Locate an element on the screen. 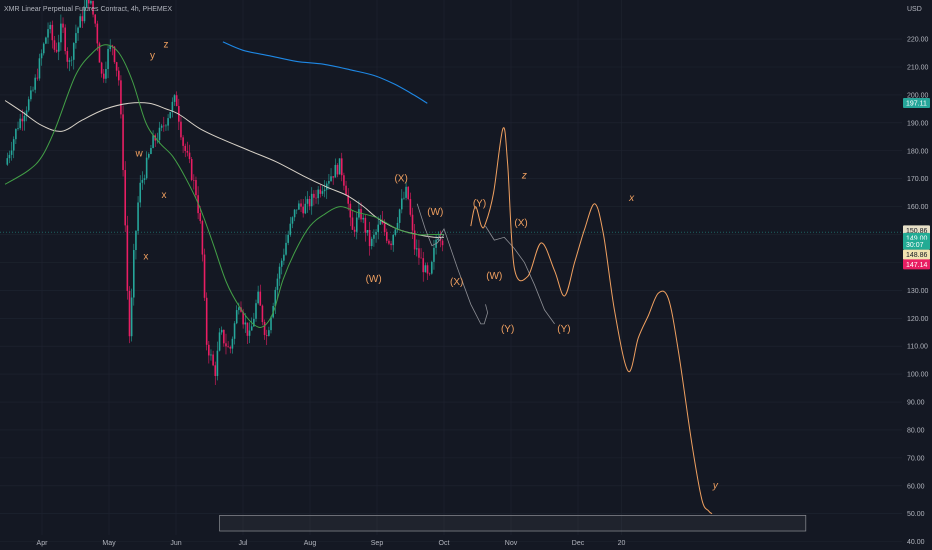 The height and width of the screenshot is (550, 932). y-tick-label: 220.00 is located at coordinates (918, 40).